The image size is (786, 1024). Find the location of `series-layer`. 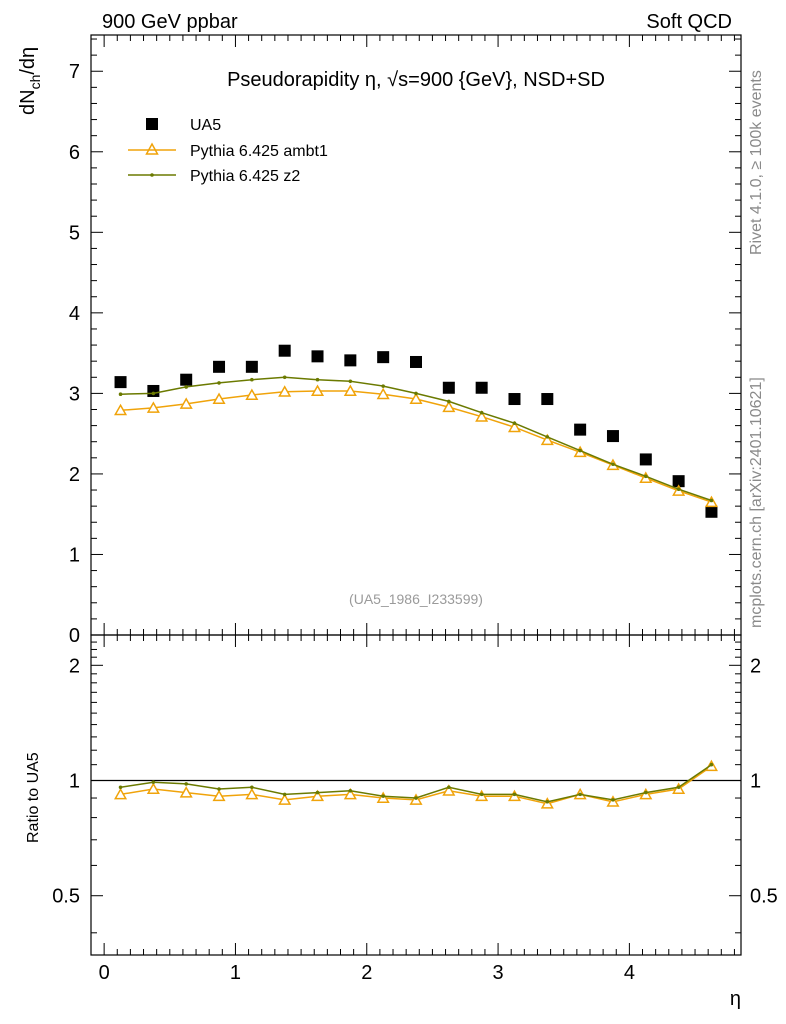

series-layer is located at coordinates (416, 431).